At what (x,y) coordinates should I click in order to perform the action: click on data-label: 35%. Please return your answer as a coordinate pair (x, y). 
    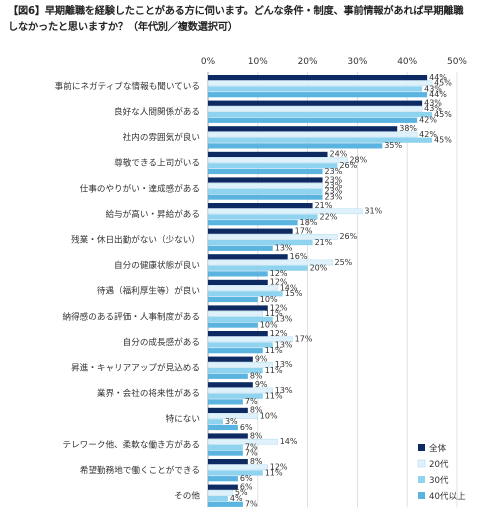
    Looking at the image, I should click on (393, 145).